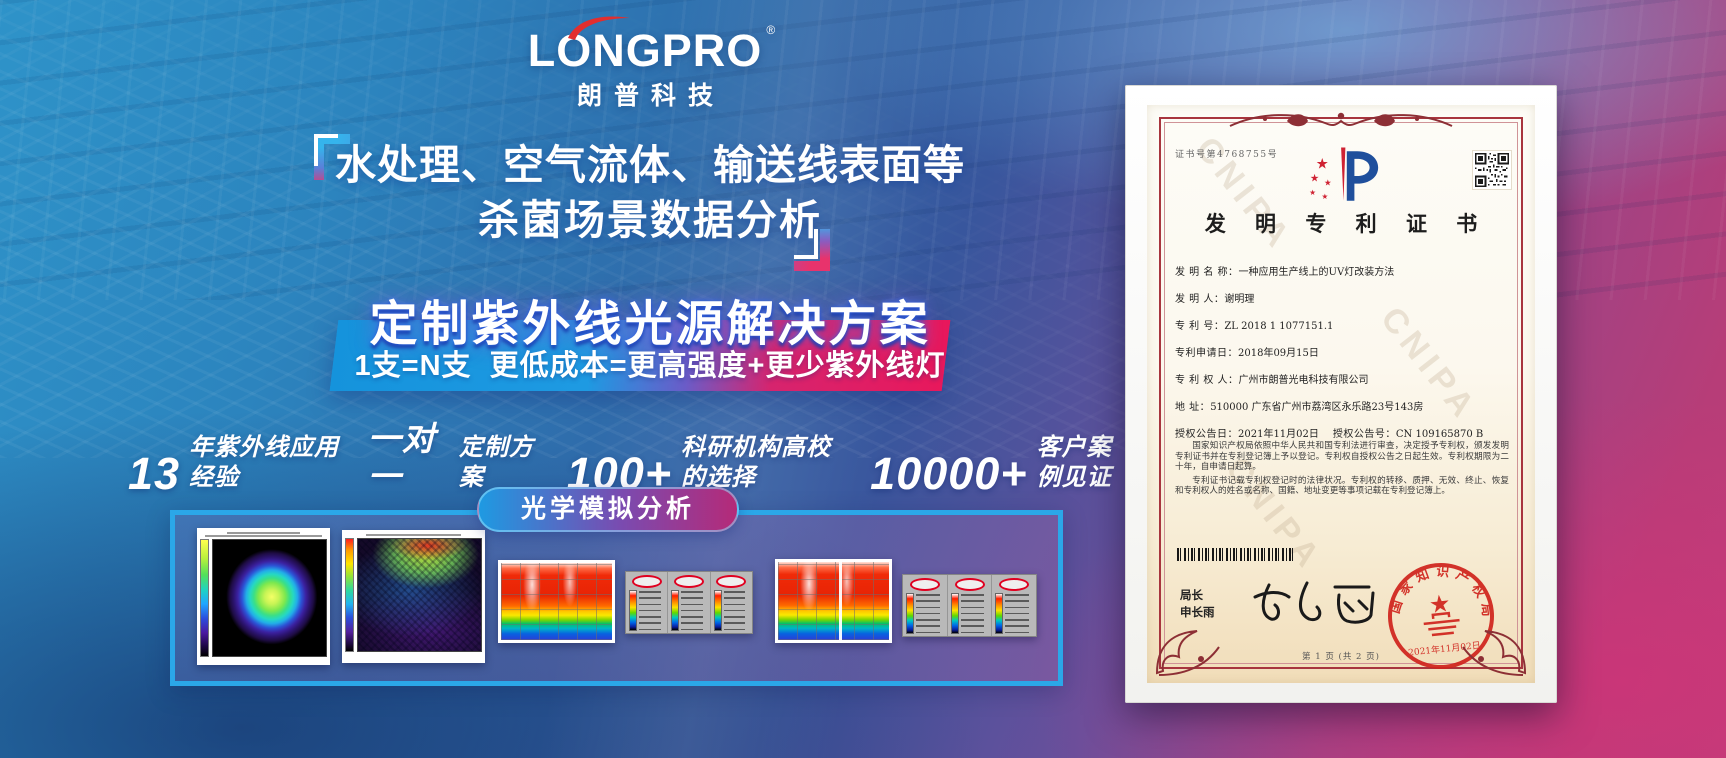 This screenshot has width=1726, height=758. Describe the element at coordinates (154, 473) in the screenshot. I see `stat-value: 13` at that location.